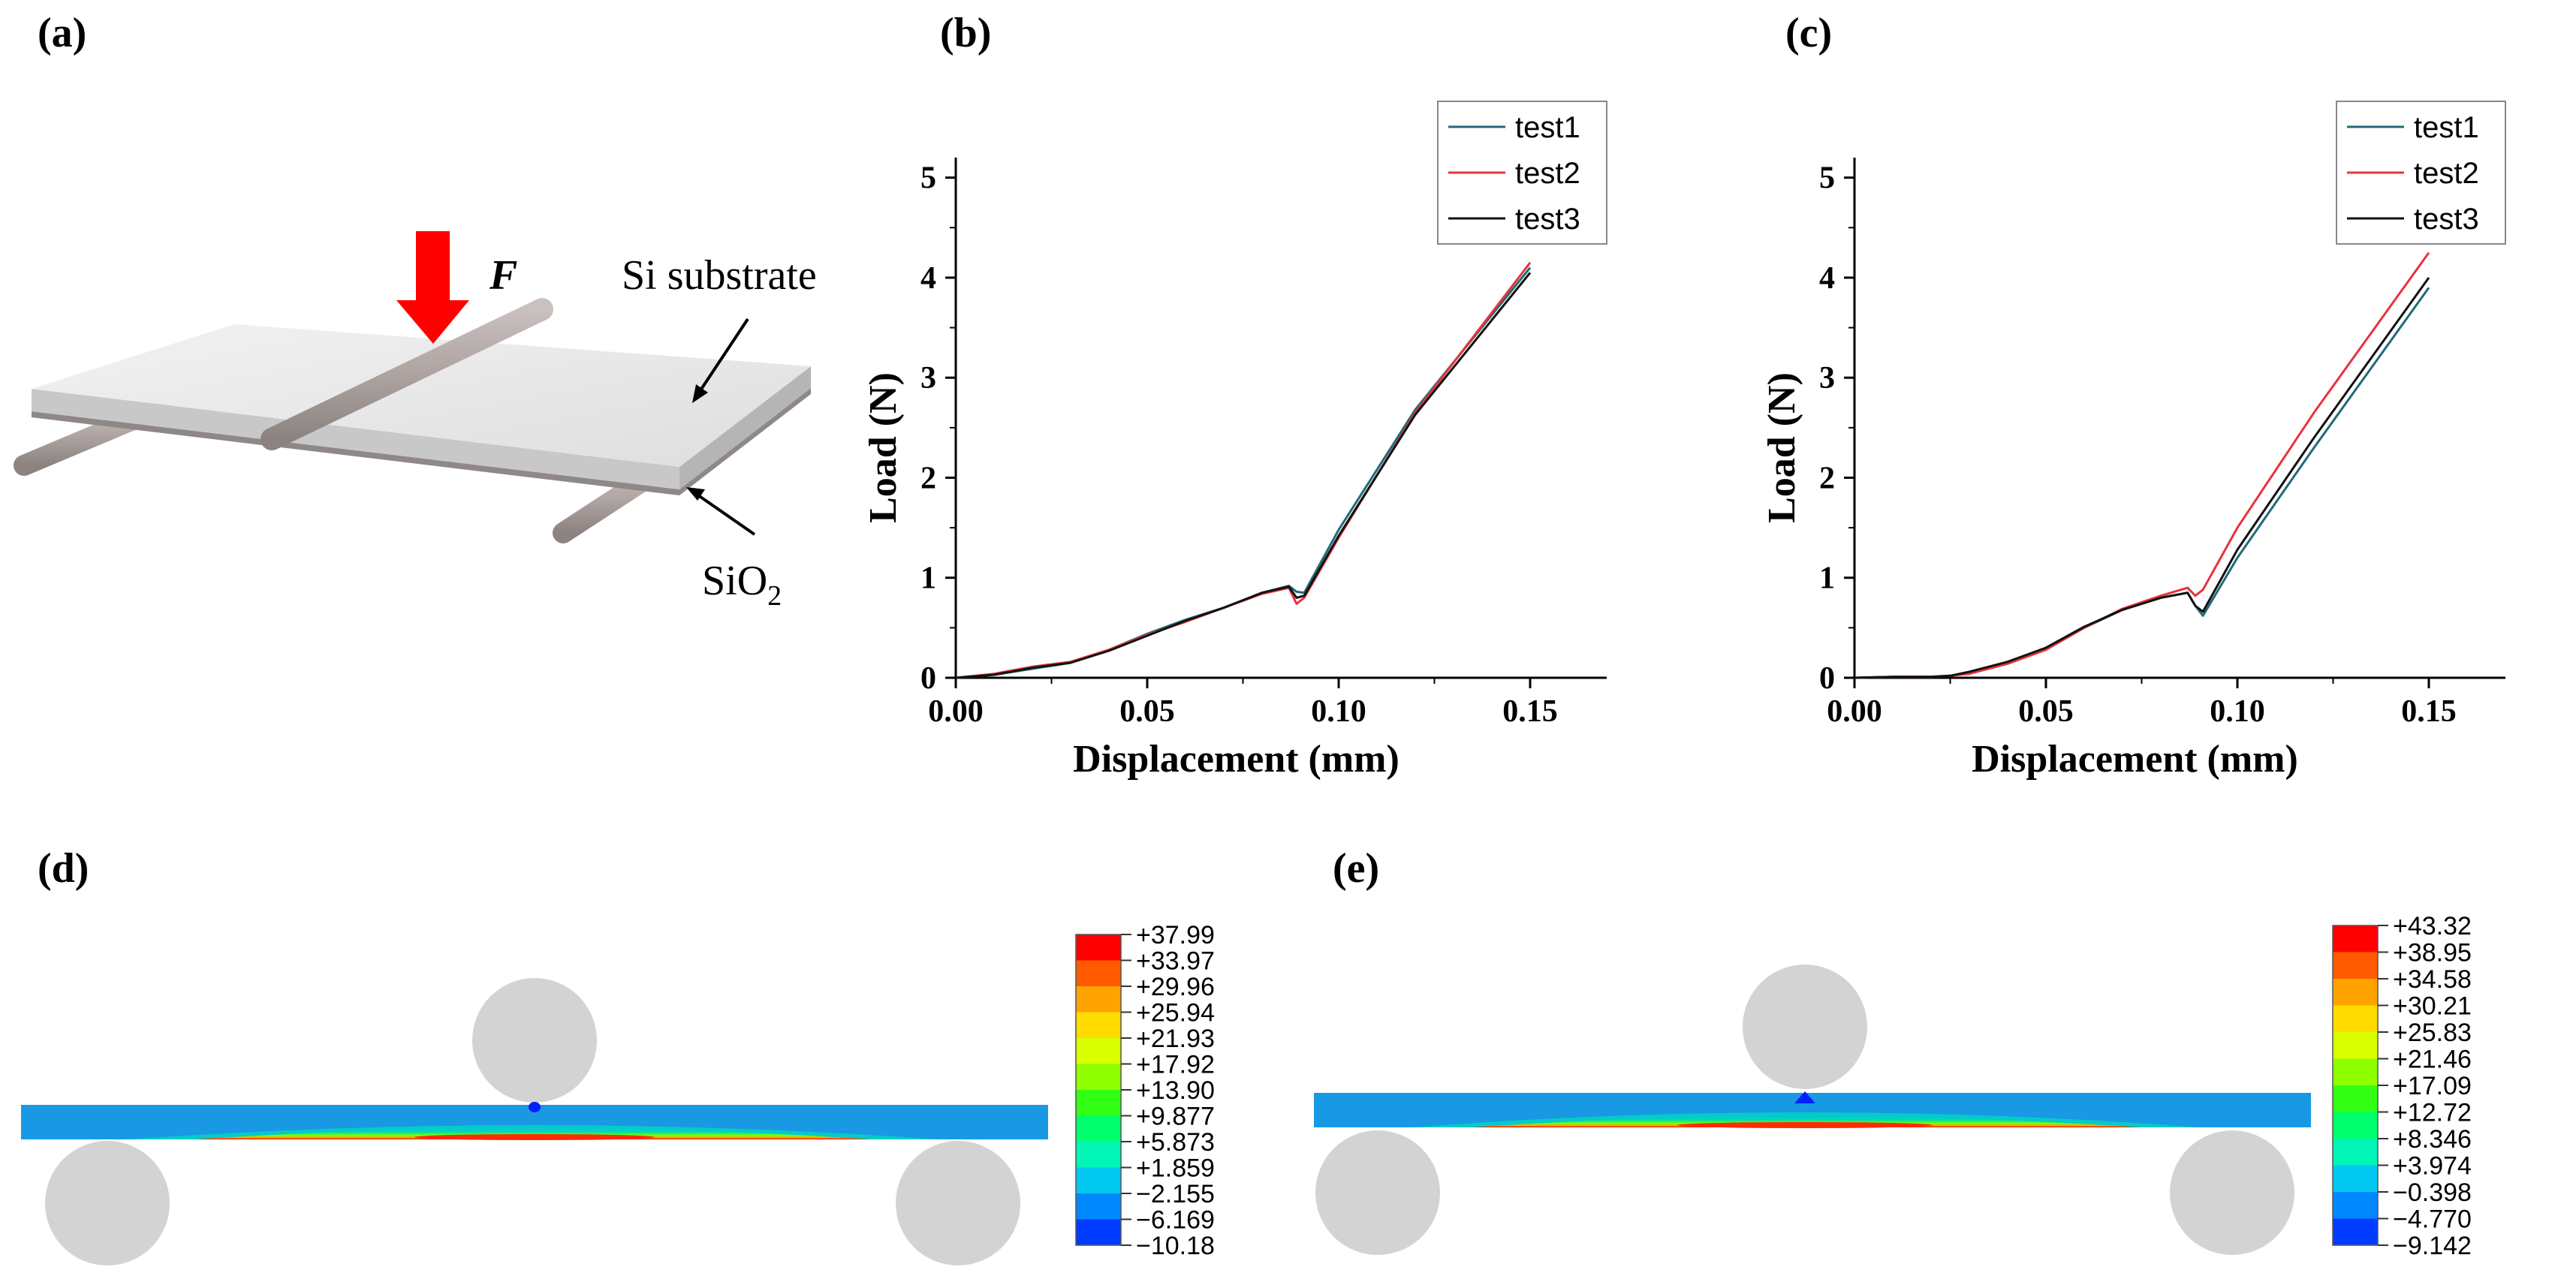 Image resolution: width=2576 pixels, height=1282 pixels. I want to click on oxide-label: SiO2, so click(742, 585).